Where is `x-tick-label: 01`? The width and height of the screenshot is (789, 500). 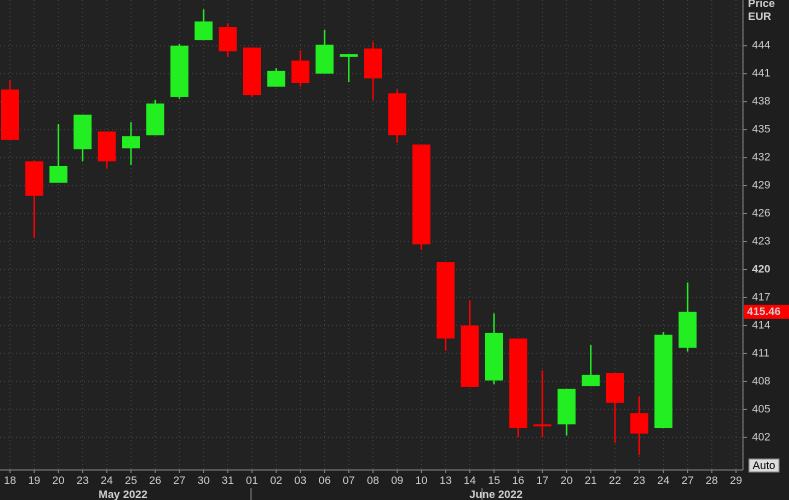
x-tick-label: 01 is located at coordinates (252, 481).